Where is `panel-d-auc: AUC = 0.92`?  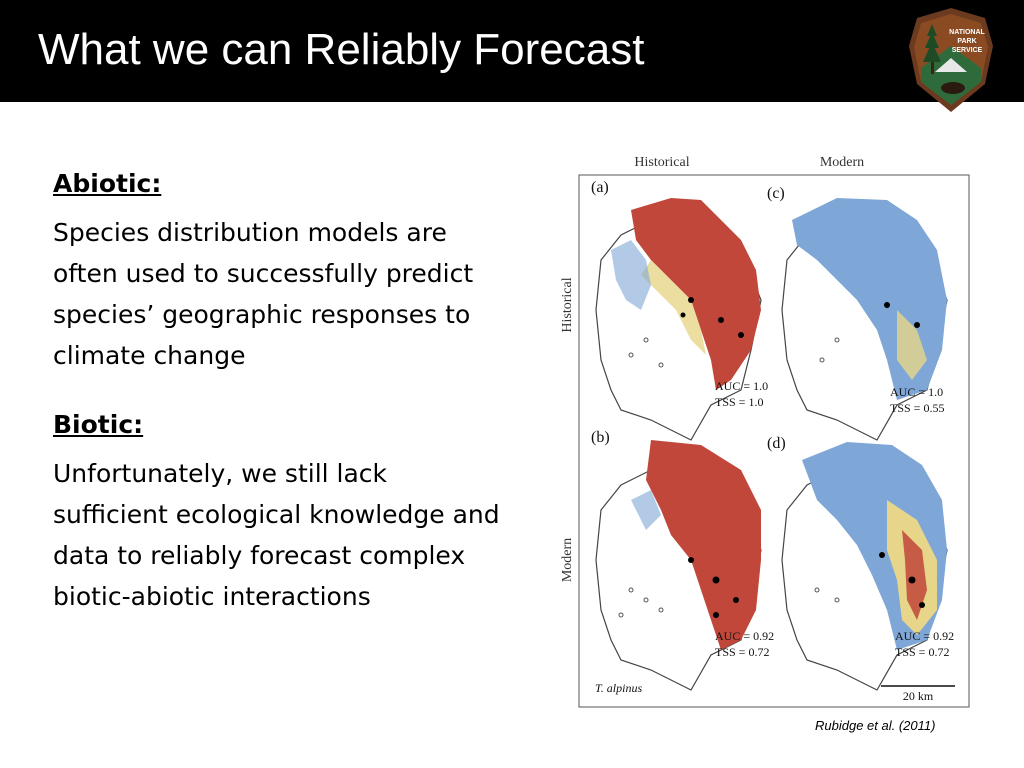 panel-d-auc: AUC = 0.92 is located at coordinates (924, 636).